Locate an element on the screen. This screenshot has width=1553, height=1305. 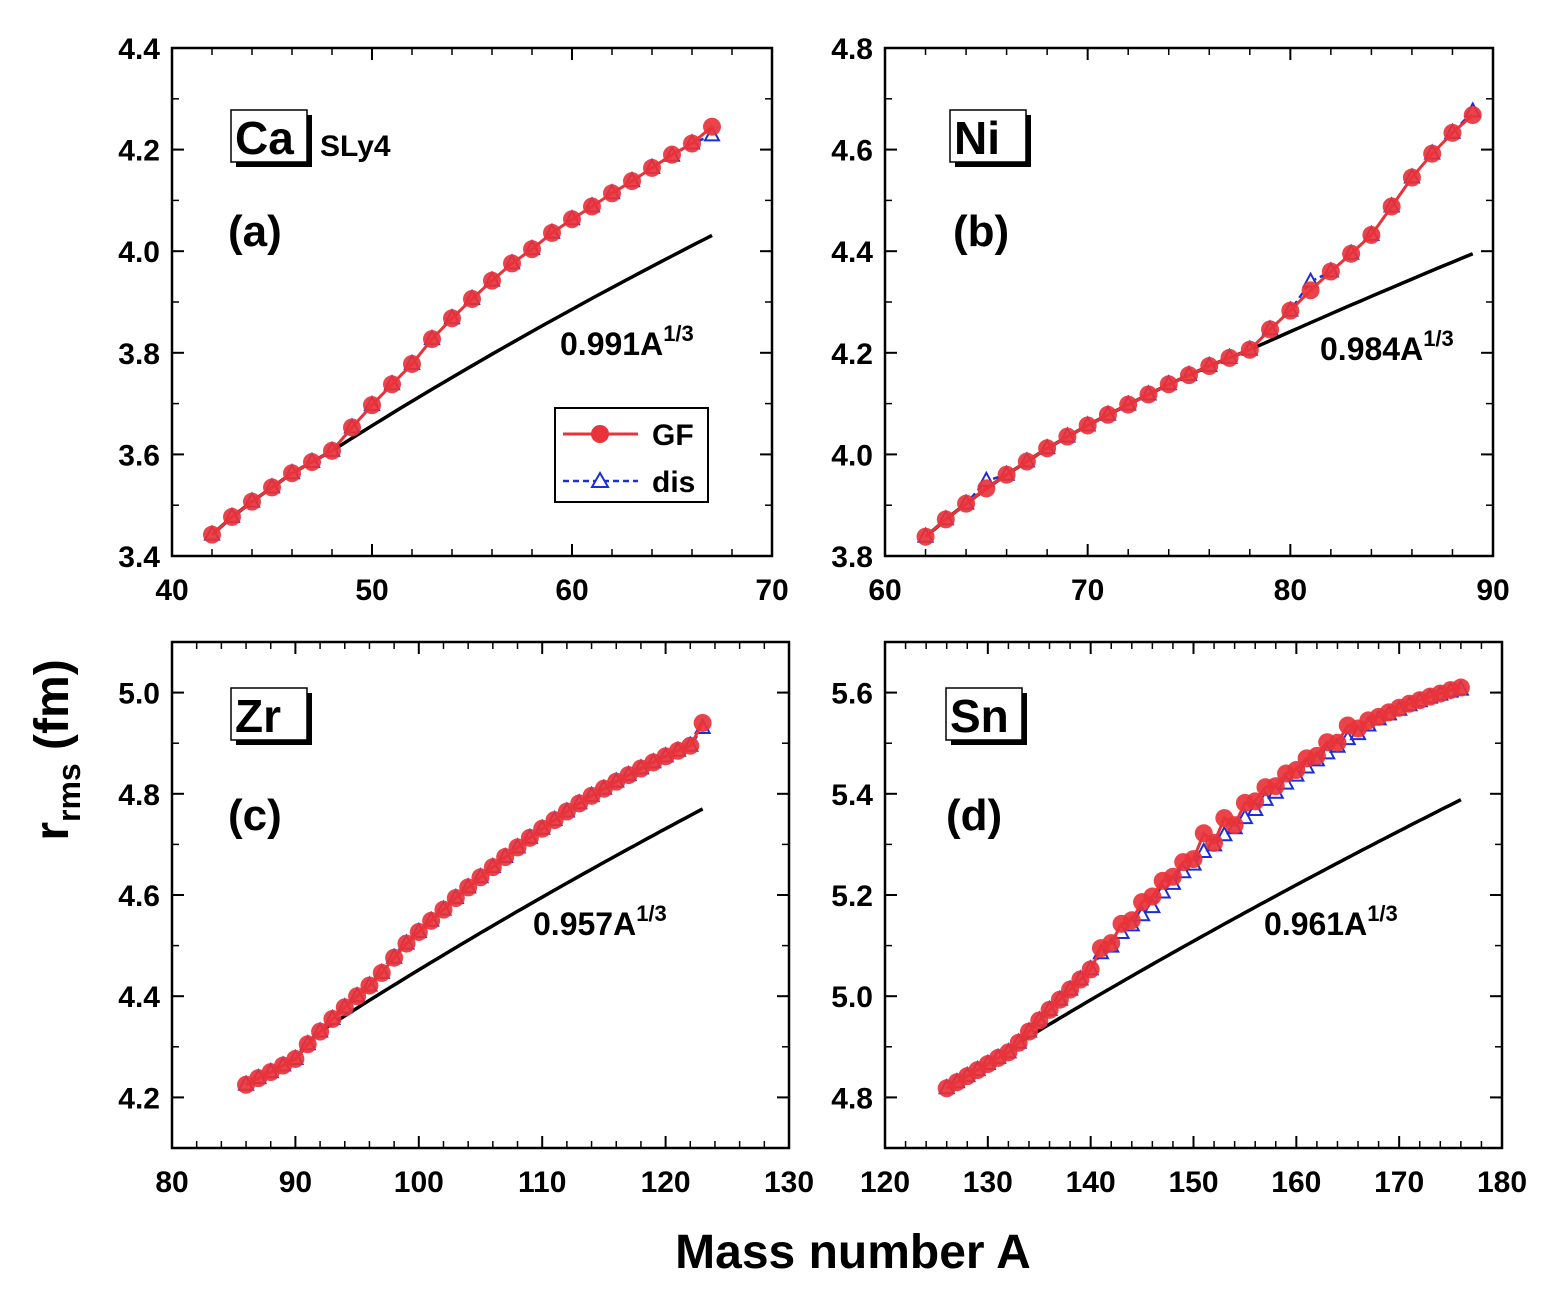
fit-label: 0.984A1/3 is located at coordinates (1387, 346).